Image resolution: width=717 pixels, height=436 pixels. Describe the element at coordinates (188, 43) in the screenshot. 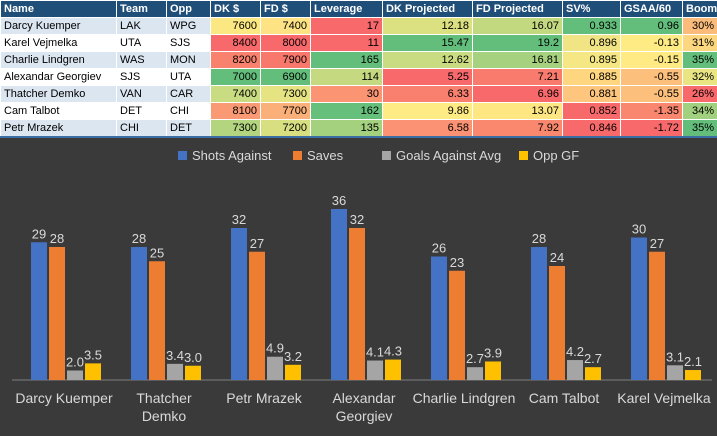

I see `cell-opp: SJS` at that location.